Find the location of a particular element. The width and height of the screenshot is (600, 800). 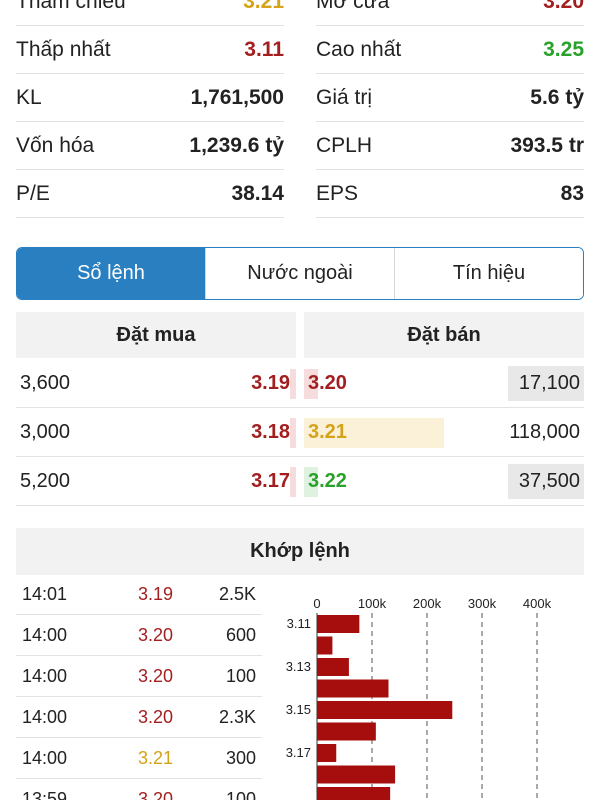

stat-cell: Vốn hóa 1,239.6 tỷ is located at coordinates (150, 146).